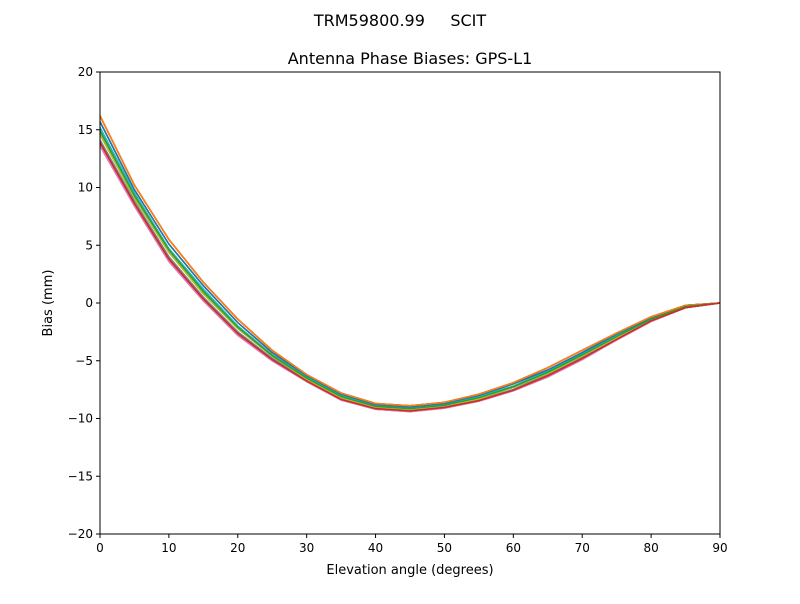  Describe the element at coordinates (409, 570) in the screenshot. I see `x-axis-label: Elevation angle (degrees)` at that location.